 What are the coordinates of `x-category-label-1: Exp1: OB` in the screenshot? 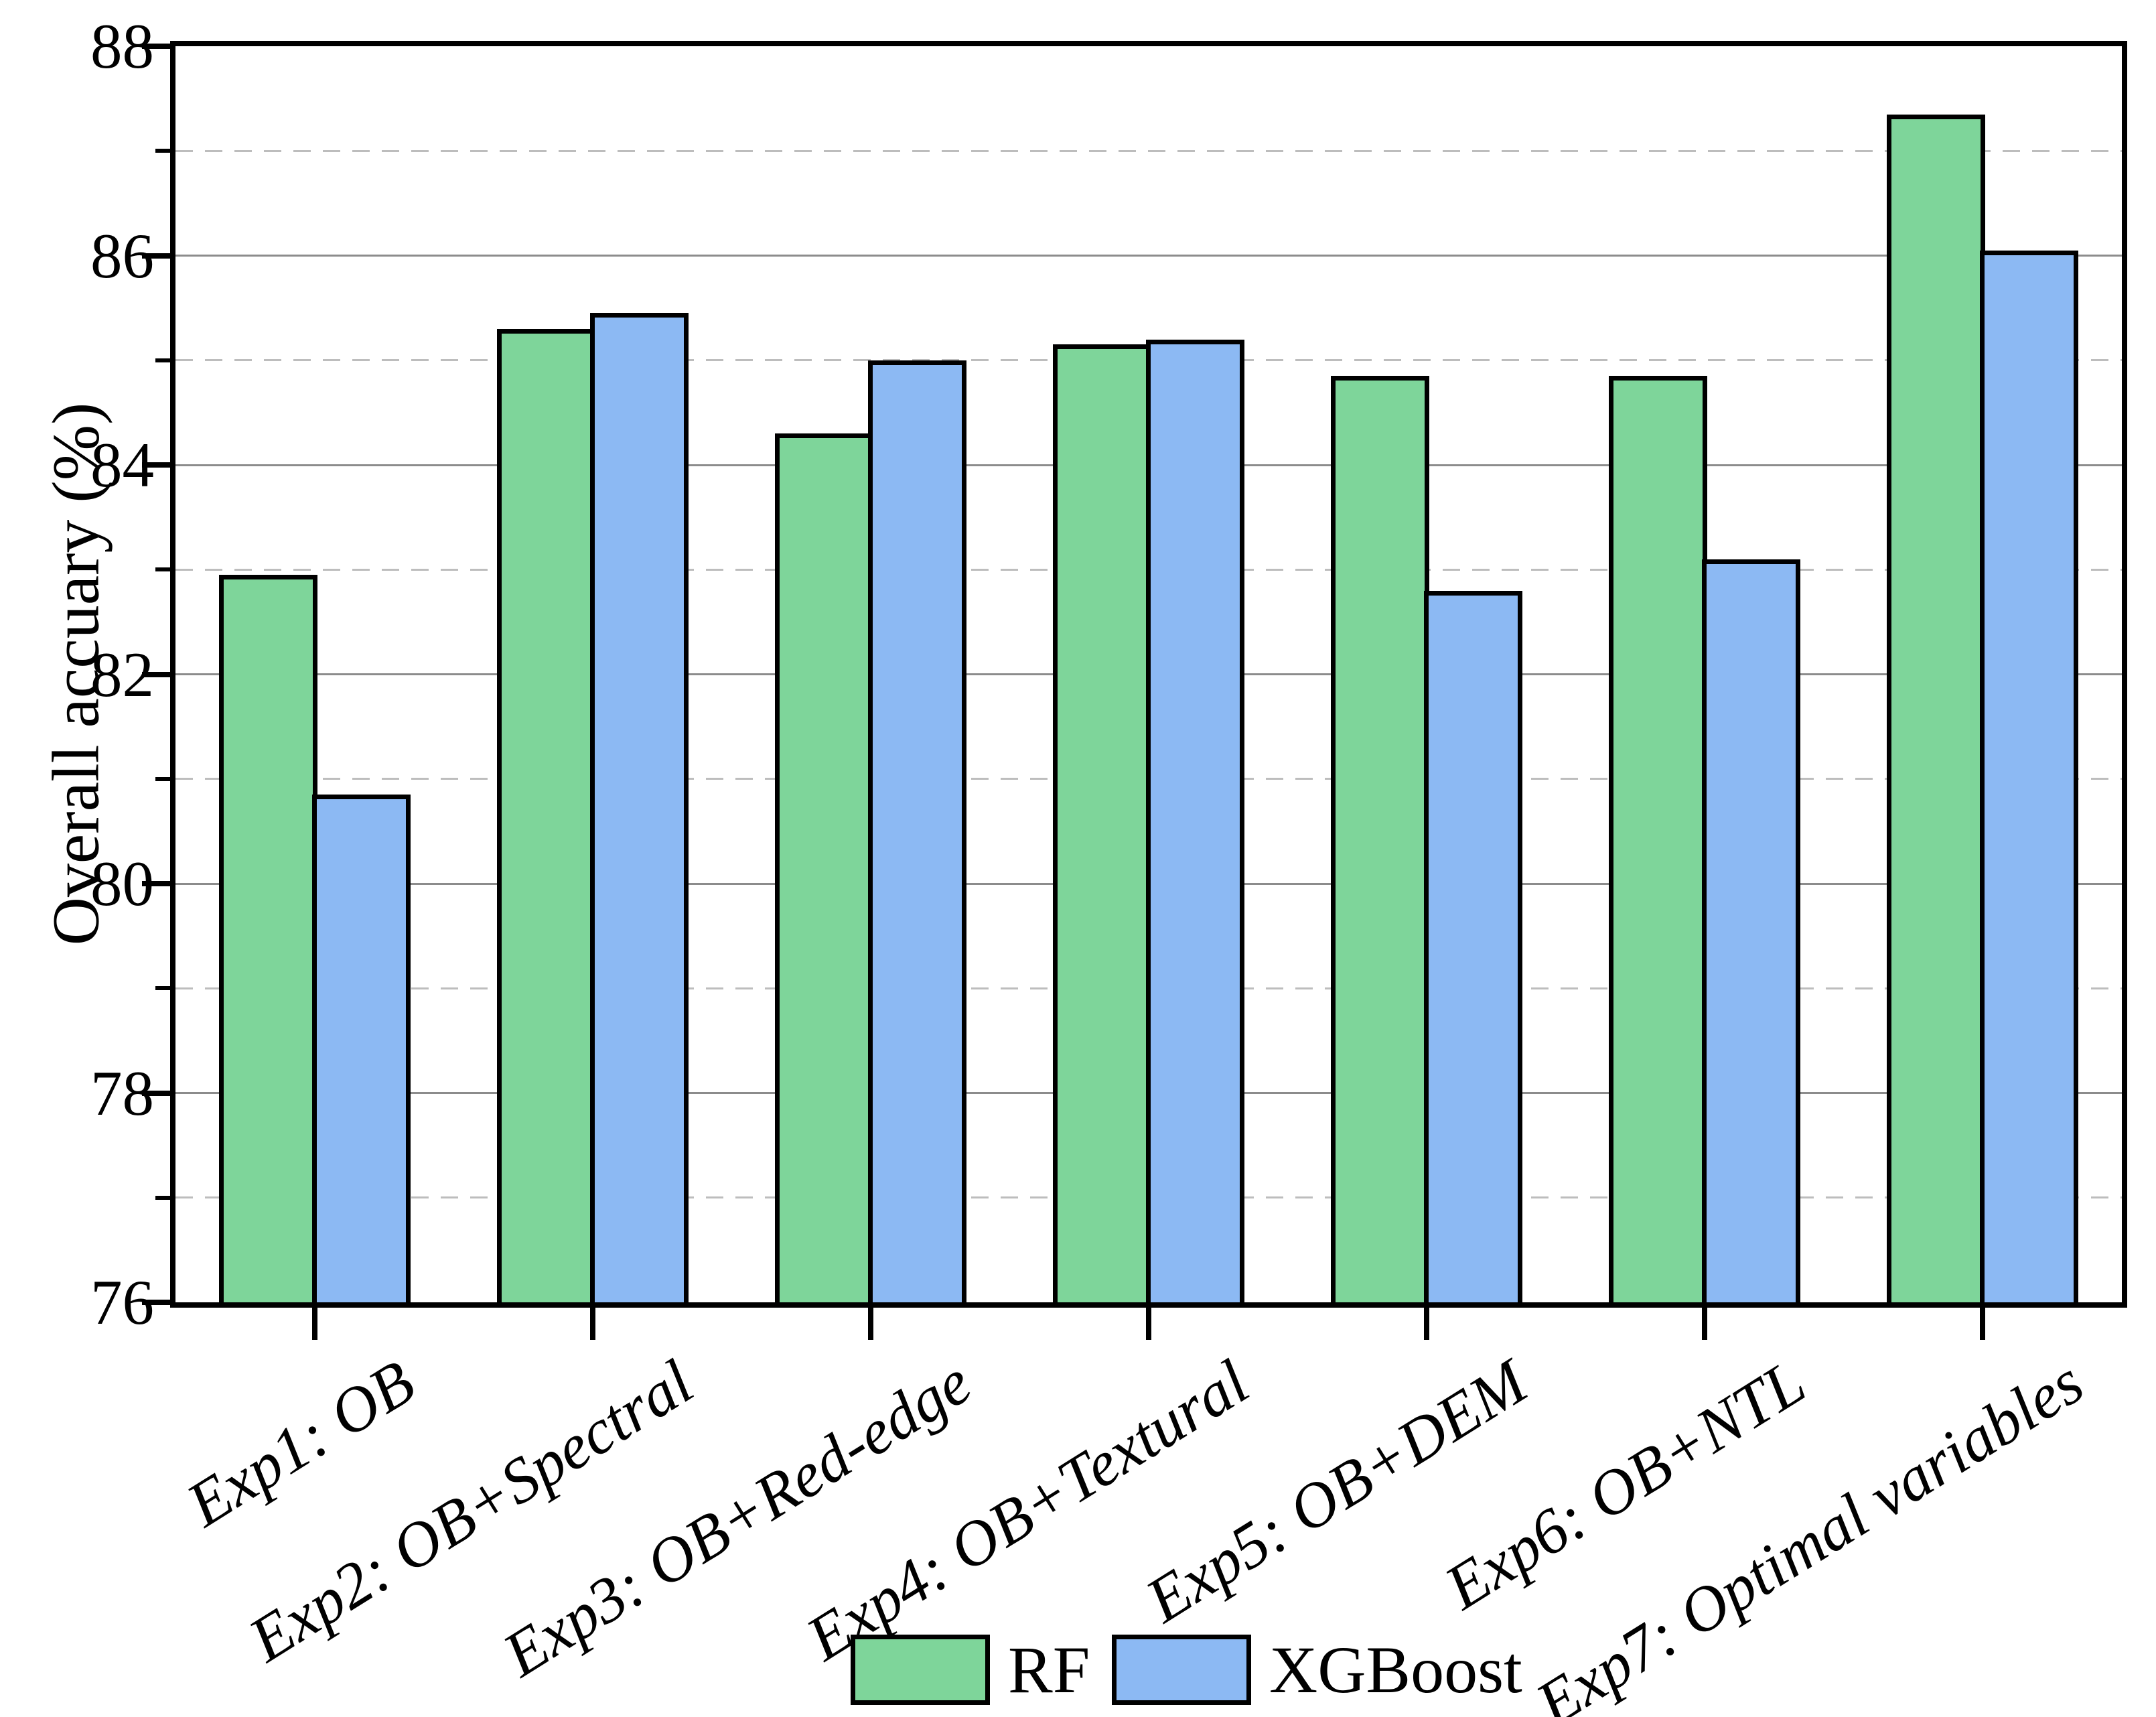 It's located at (301, 1443).